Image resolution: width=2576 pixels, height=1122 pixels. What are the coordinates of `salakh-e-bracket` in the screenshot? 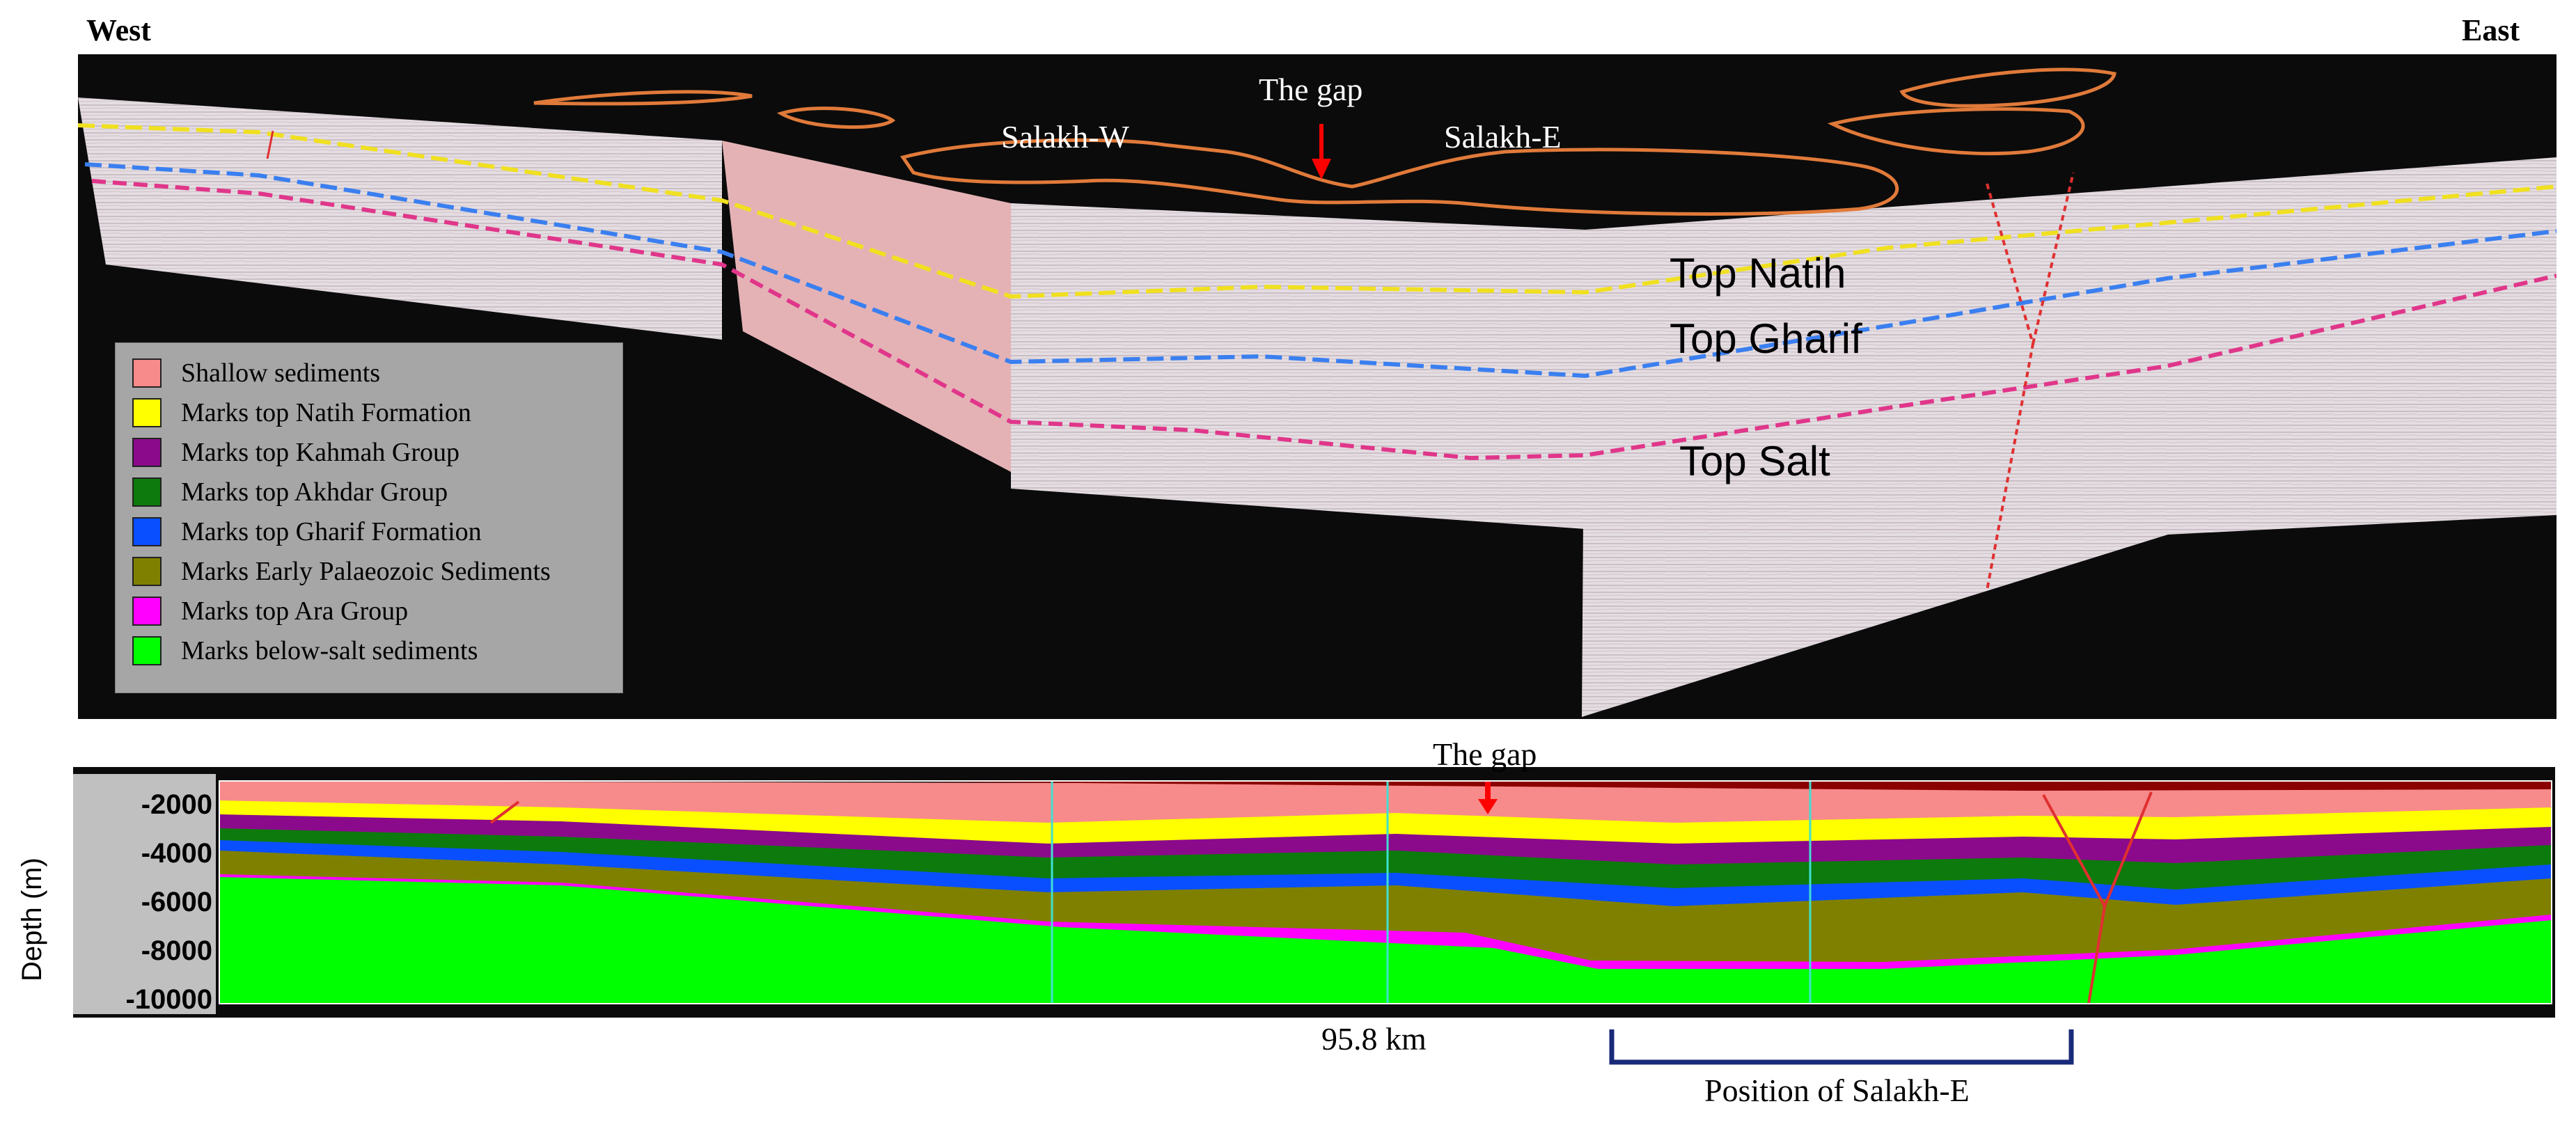 It's located at (1841, 1047).